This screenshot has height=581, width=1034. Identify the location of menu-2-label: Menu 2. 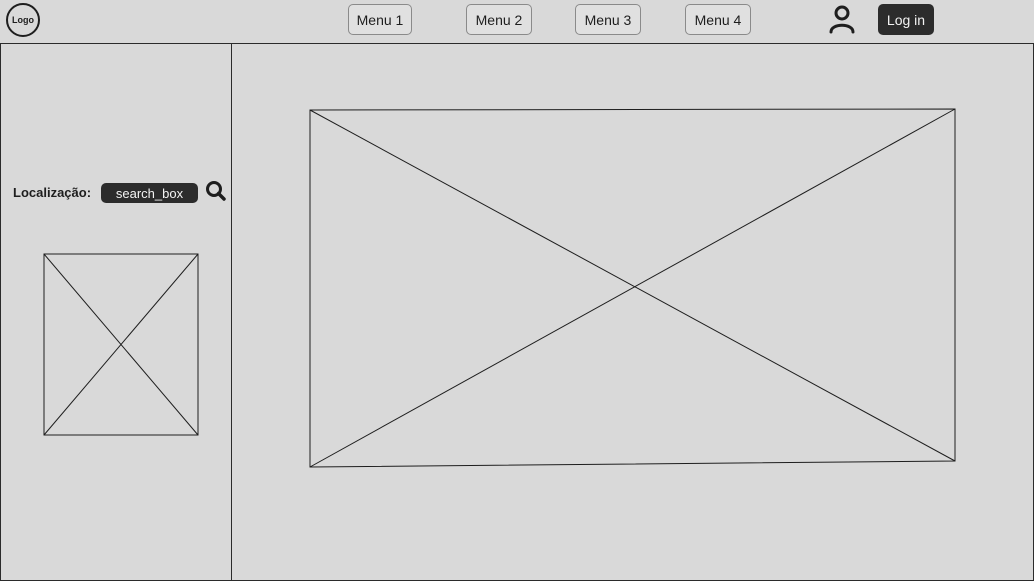
(499, 19).